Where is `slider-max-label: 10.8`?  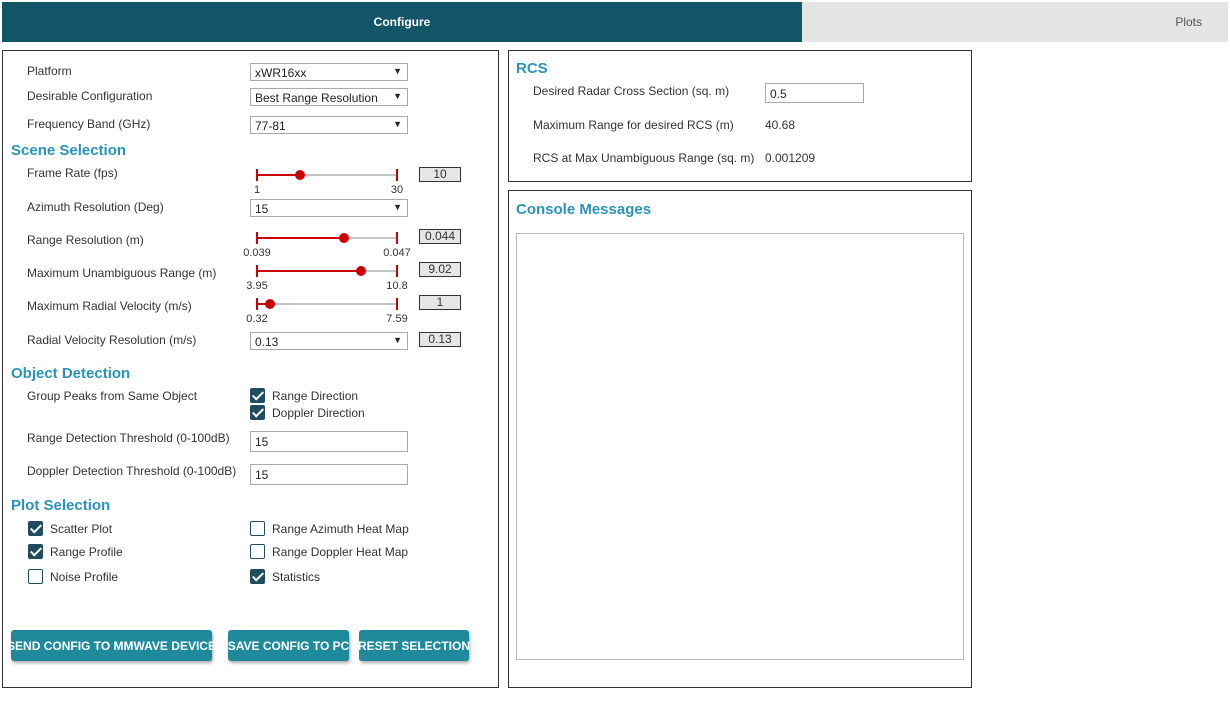 slider-max-label: 10.8 is located at coordinates (397, 286).